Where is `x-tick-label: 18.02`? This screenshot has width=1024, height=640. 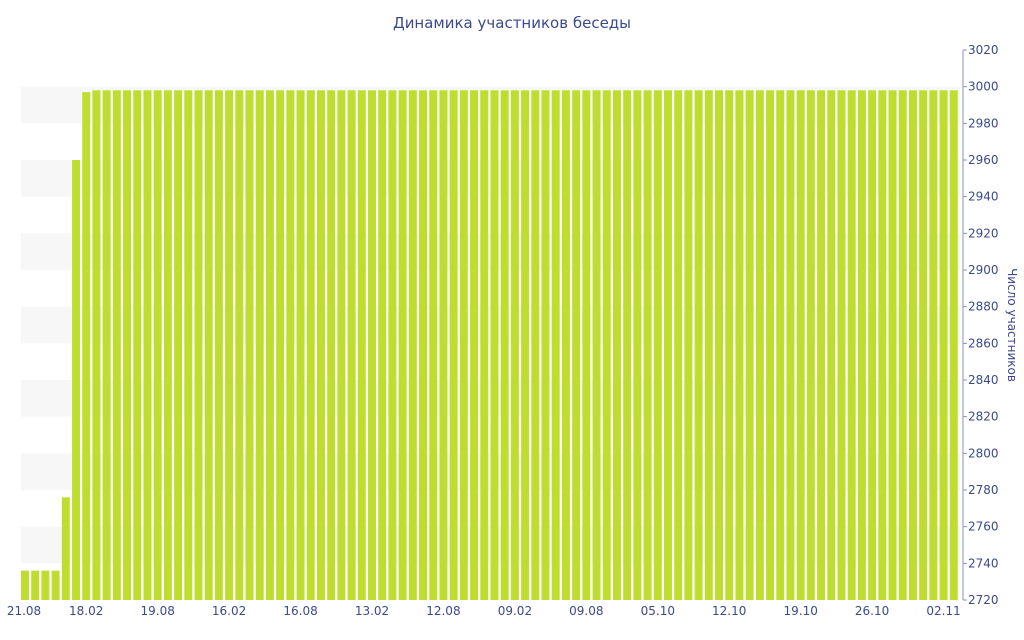 x-tick-label: 18.02 is located at coordinates (86, 611).